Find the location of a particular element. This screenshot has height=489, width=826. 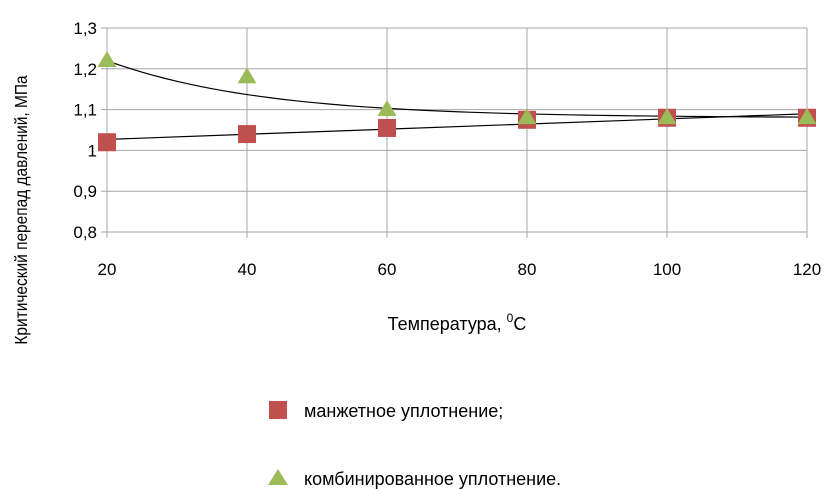

x-tick-label: 100 is located at coordinates (667, 269).